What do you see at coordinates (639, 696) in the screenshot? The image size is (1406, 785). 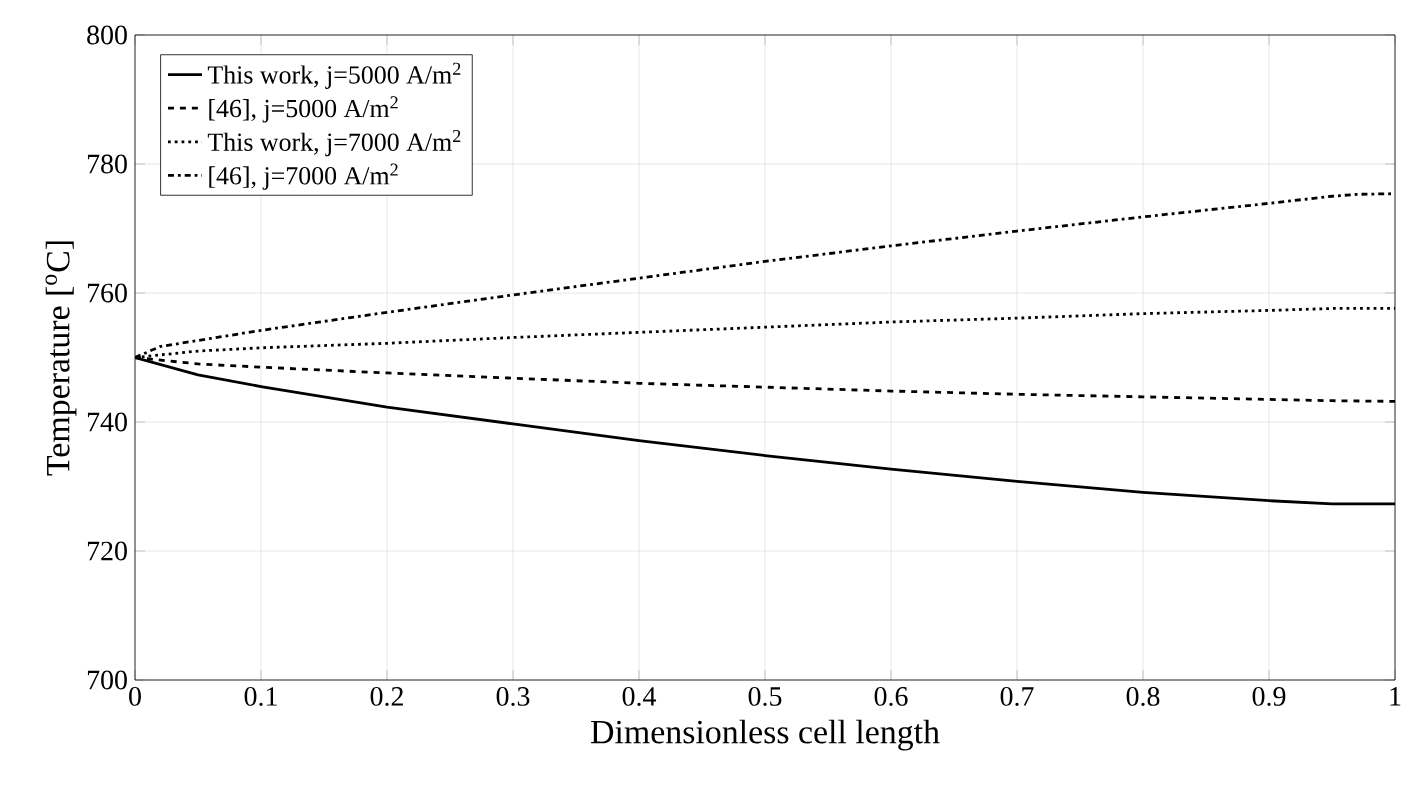 I see `x-tick-label: 0.4` at bounding box center [639, 696].